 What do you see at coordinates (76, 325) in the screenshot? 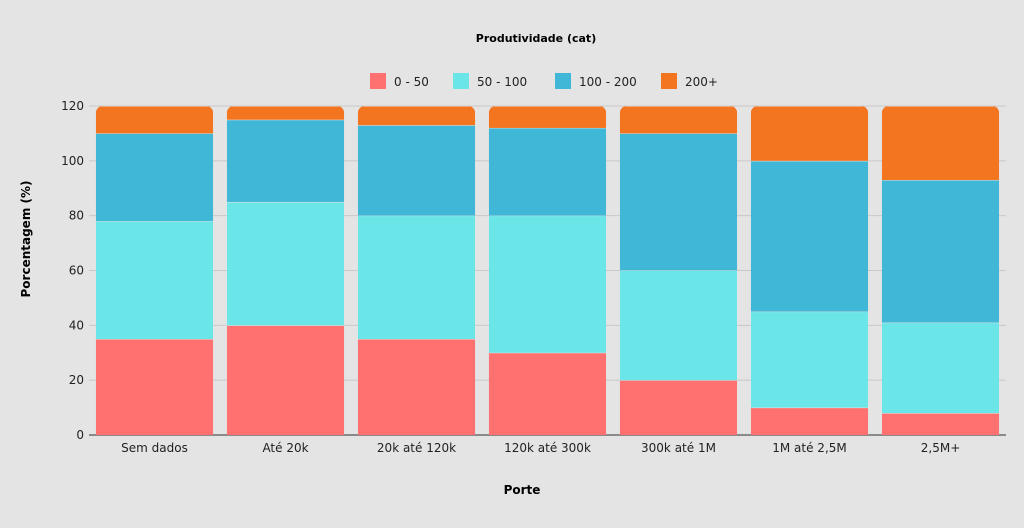
I see `y-tick-label: 40` at bounding box center [76, 325].